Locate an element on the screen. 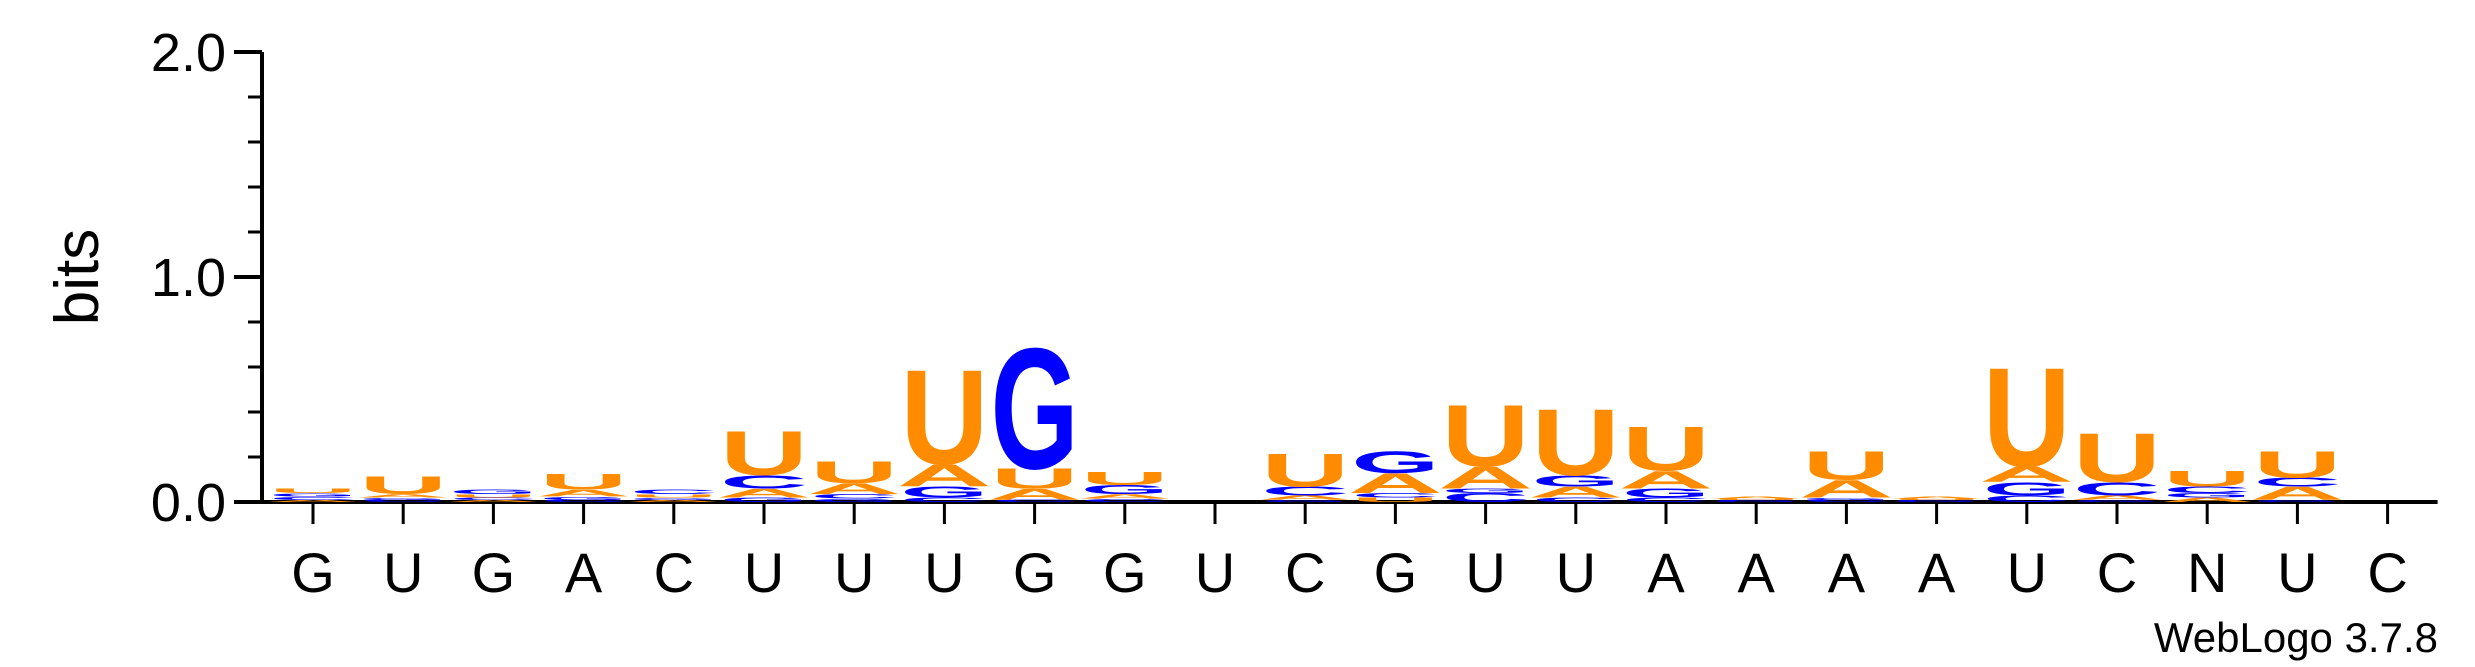 This screenshot has width=2475, height=667. weblogo-credit: WebLogo 3.7.8 is located at coordinates (2296, 637).